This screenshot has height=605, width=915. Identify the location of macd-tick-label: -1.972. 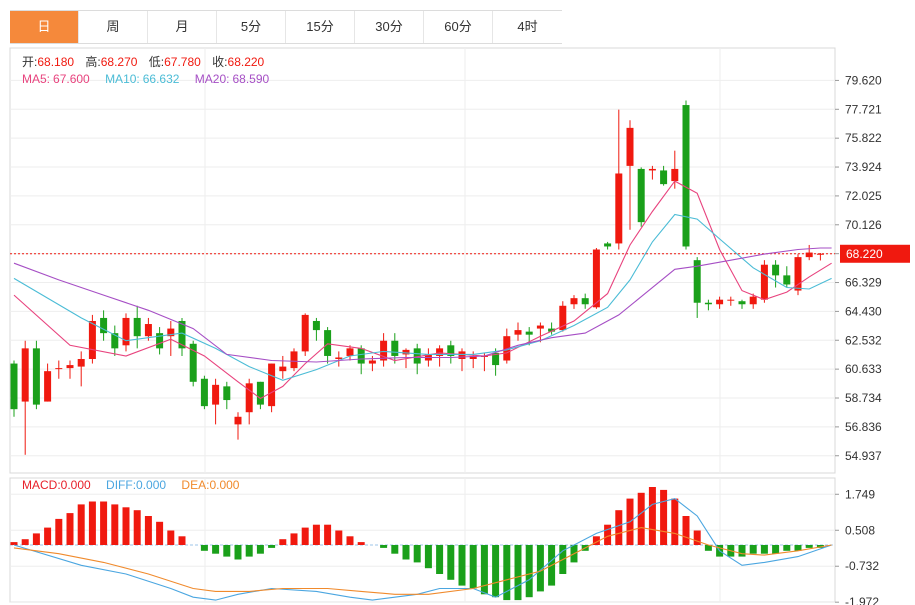
(862, 600).